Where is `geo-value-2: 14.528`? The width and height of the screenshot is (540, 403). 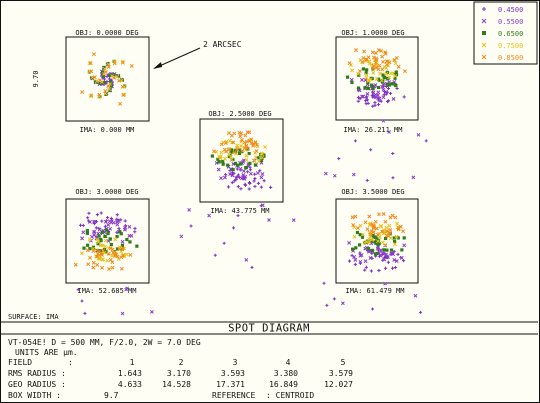
geo-value-2: 14.528 is located at coordinates (176, 384).